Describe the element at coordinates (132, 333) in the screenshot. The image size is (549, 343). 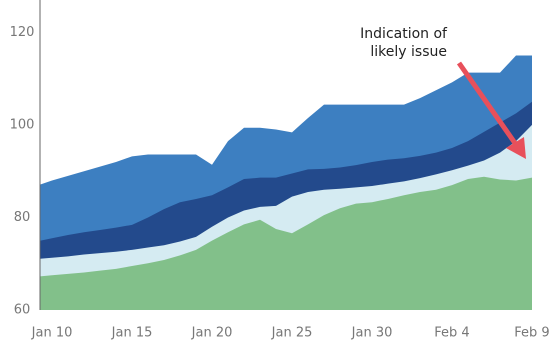
I see `x-tick-label: Jan 15` at that location.